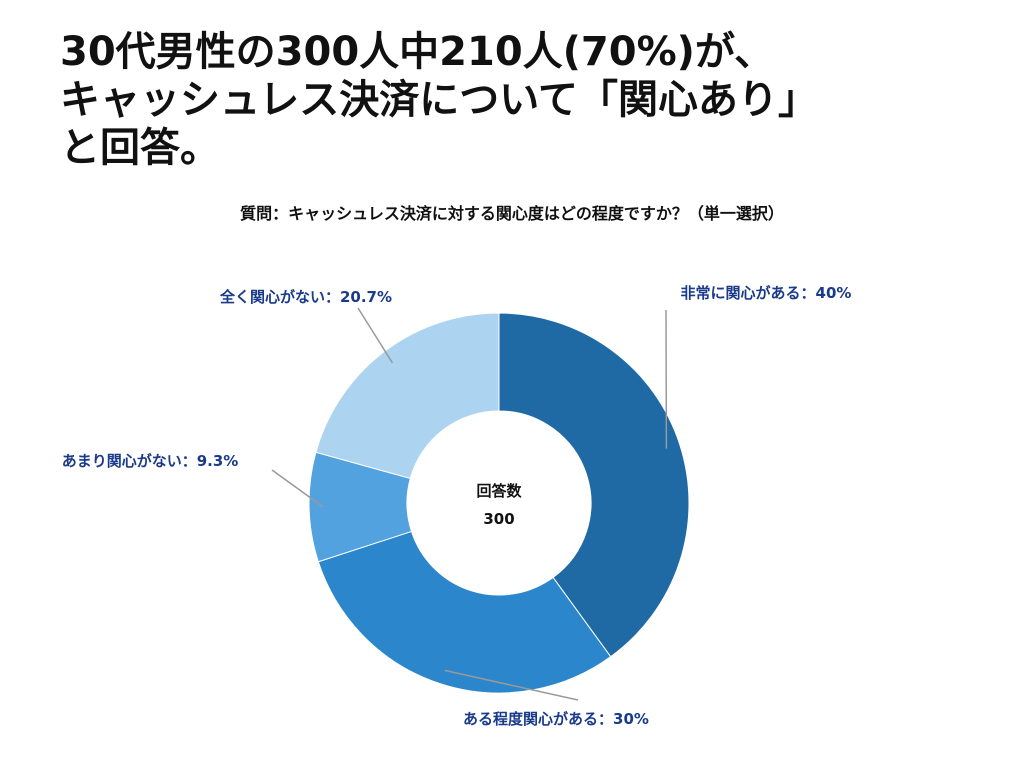  I want to click on center-value: 300, so click(498, 519).